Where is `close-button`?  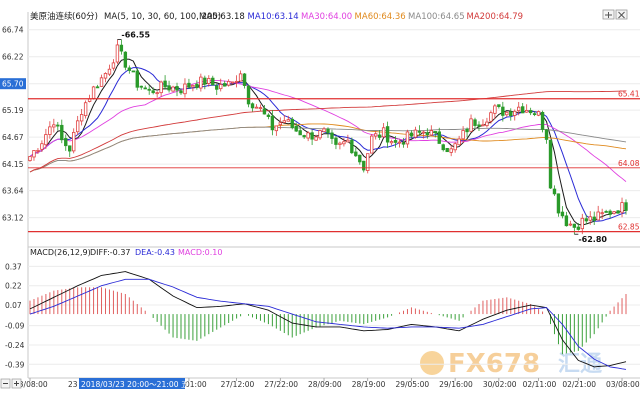 close-button is located at coordinates (621, 14).